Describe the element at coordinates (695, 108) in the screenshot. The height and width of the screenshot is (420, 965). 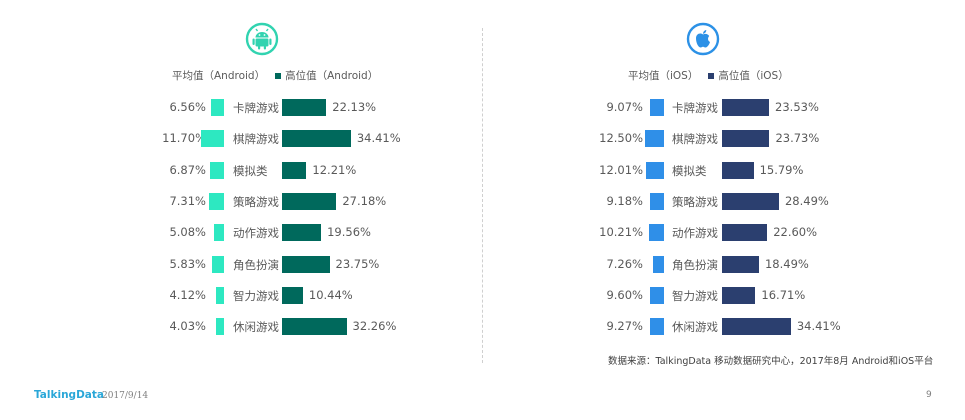
I see `ios-category-label: 卡牌游戏` at that location.